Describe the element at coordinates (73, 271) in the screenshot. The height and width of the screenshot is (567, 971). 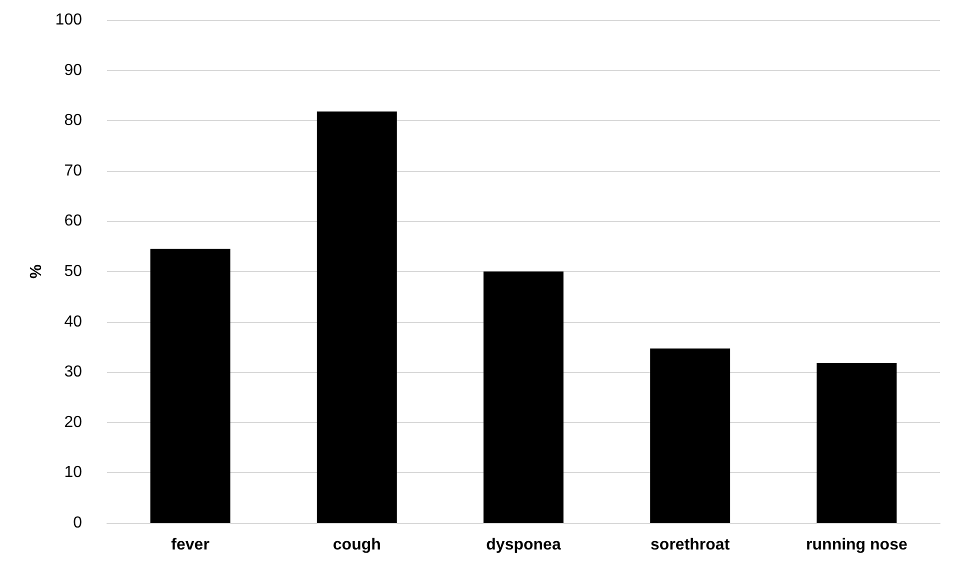
I see `y-tick-label: 50` at that location.